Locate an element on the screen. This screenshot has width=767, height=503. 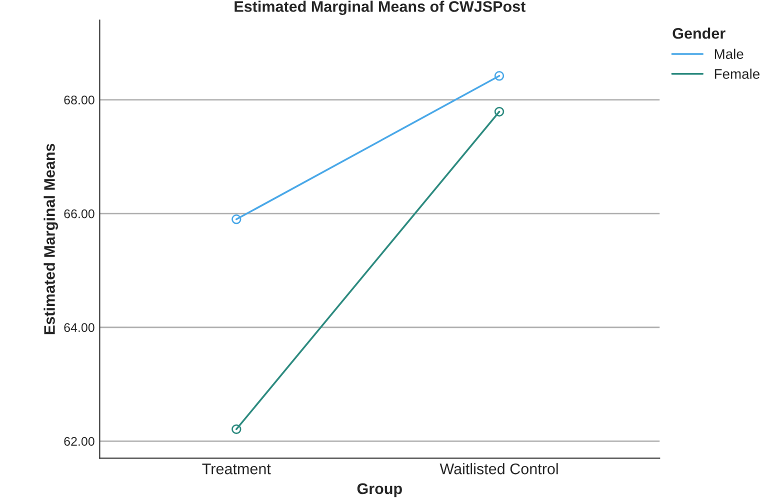
x-axis-title: Group is located at coordinates (379, 490).